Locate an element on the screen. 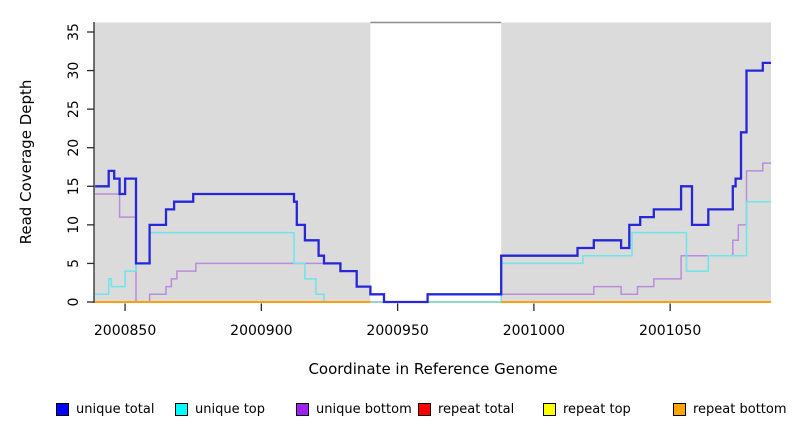  legend-item-unique-bottom: unique bottom is located at coordinates (354, 409).